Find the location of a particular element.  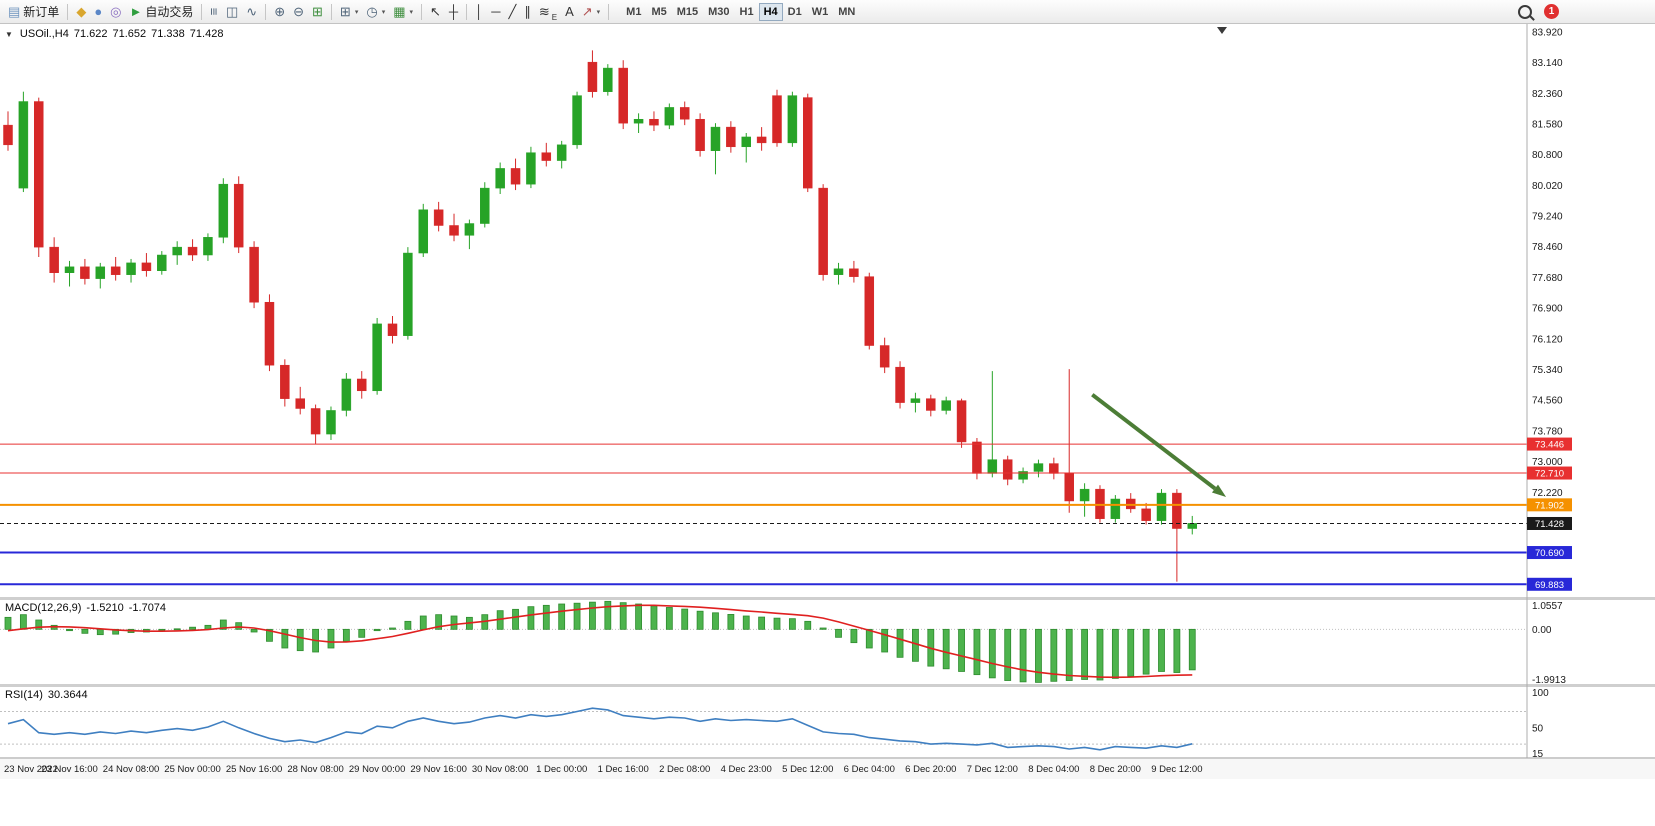

search-icon is located at coordinates (1525, 11).